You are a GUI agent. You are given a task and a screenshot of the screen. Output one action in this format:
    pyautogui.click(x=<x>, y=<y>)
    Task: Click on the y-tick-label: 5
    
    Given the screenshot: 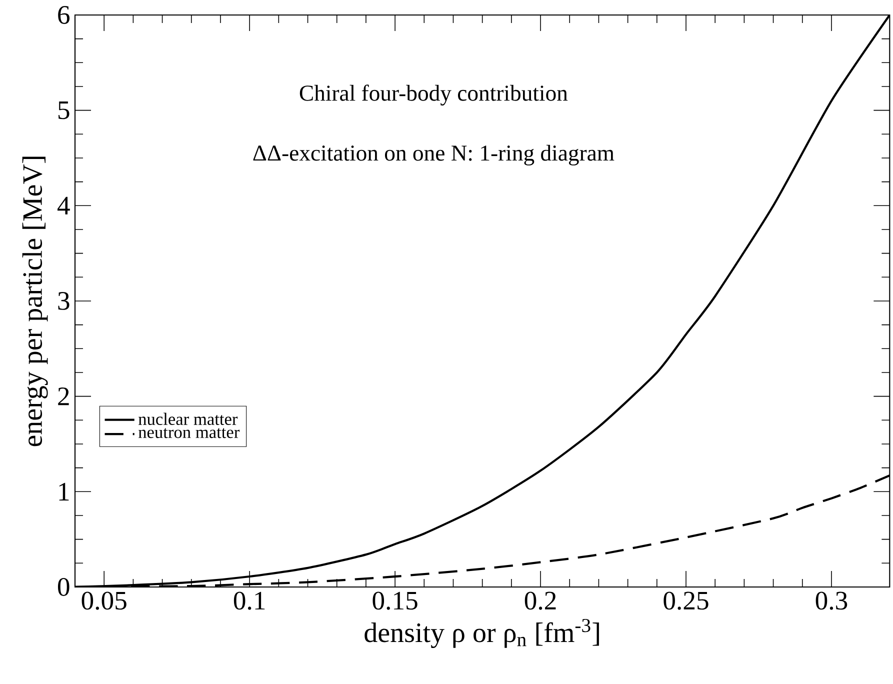 What is the action you would take?
    pyautogui.click(x=64, y=110)
    